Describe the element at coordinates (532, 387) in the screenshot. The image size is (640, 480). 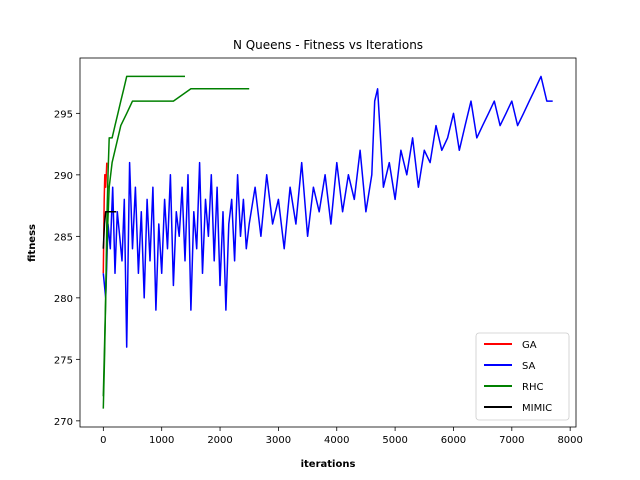
I see `legend-label-rhc: RHC` at that location.